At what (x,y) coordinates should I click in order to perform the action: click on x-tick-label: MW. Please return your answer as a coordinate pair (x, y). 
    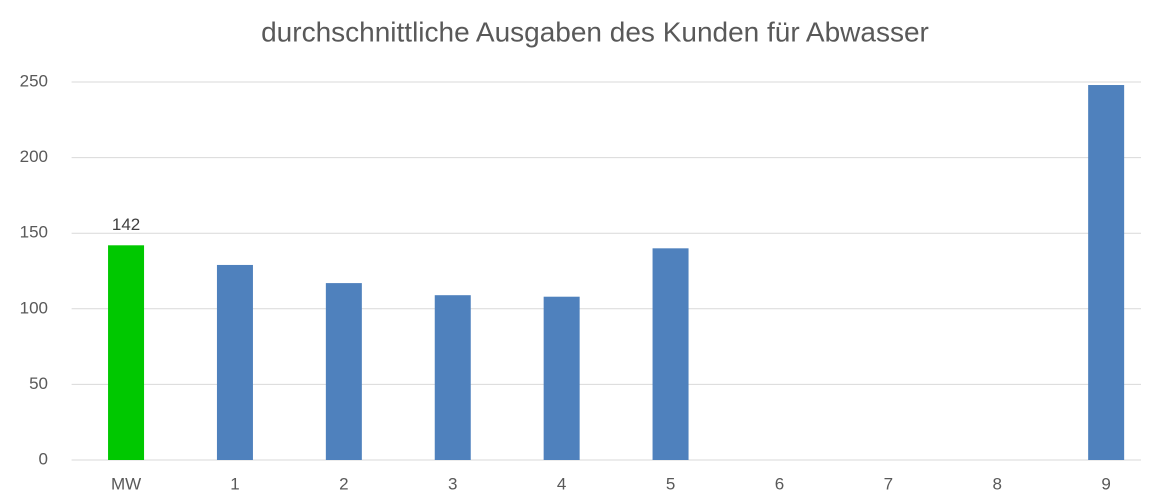
    Looking at the image, I should click on (126, 483).